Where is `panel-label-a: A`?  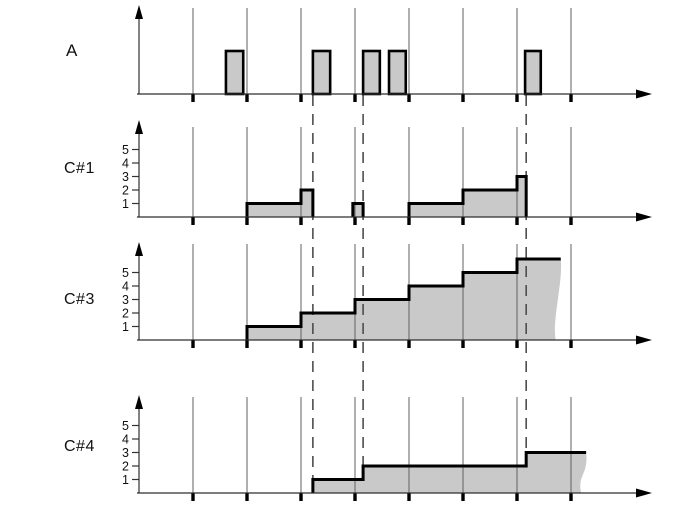
panel-label-a: A is located at coordinates (72, 50).